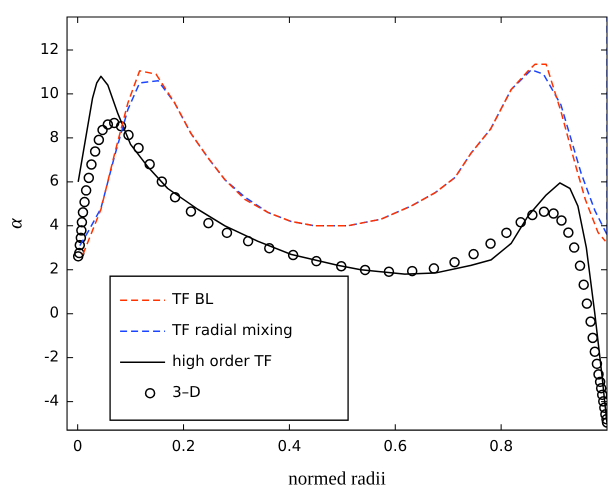 This screenshot has height=495, width=613. I want to click on legend-label: 3–D, so click(186, 392).